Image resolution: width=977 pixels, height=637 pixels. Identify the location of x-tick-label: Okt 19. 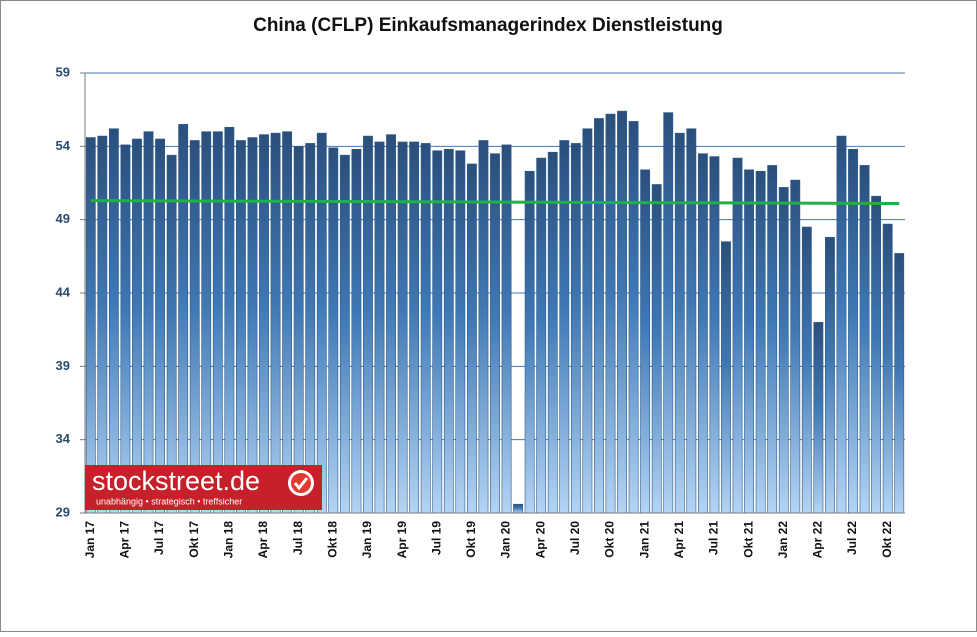
(471, 539).